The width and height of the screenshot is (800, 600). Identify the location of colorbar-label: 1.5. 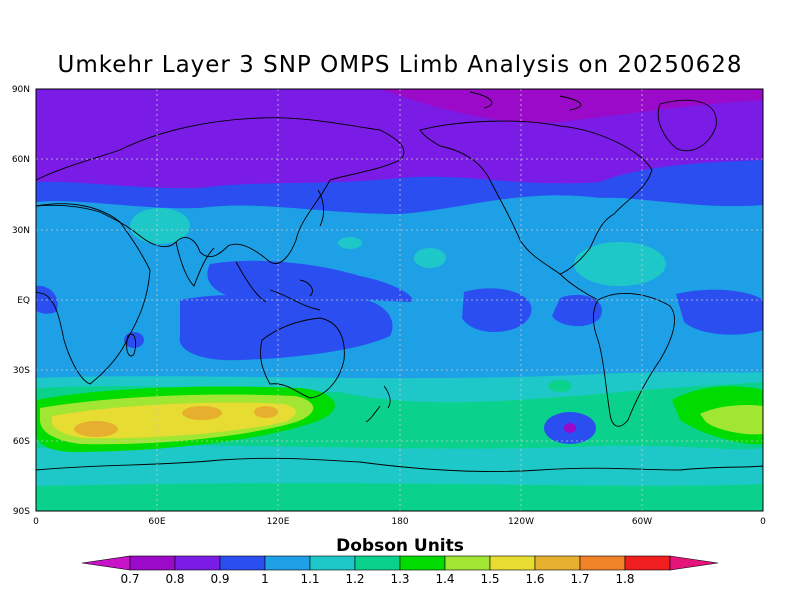
(489, 579).